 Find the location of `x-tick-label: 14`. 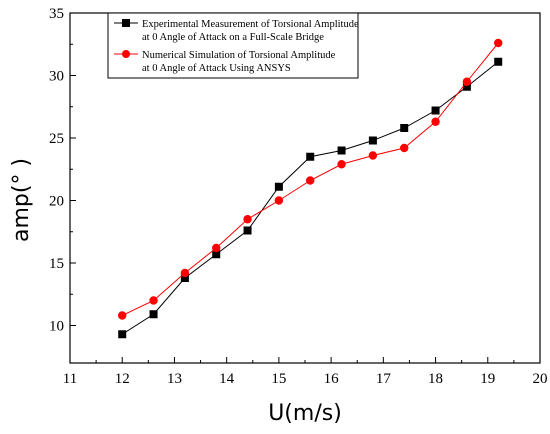

x-tick-label: 14 is located at coordinates (227, 379).